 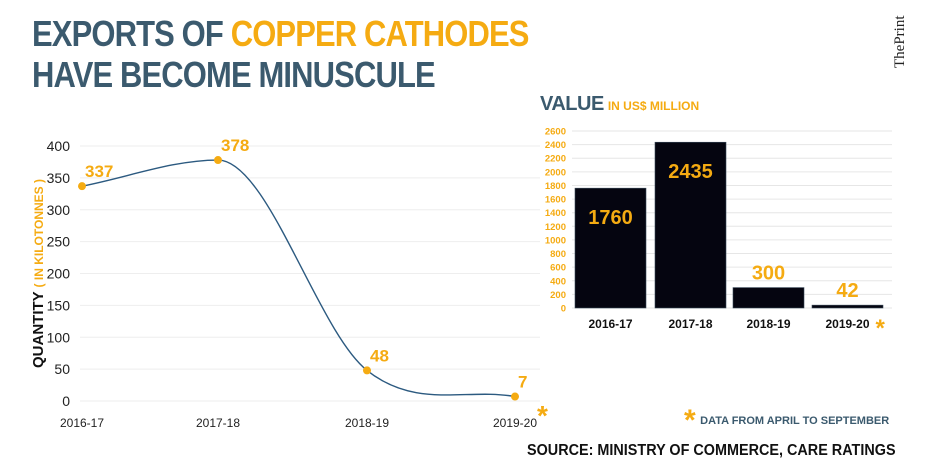 What do you see at coordinates (59, 210) in the screenshot?
I see `y-tick-label: 300` at bounding box center [59, 210].